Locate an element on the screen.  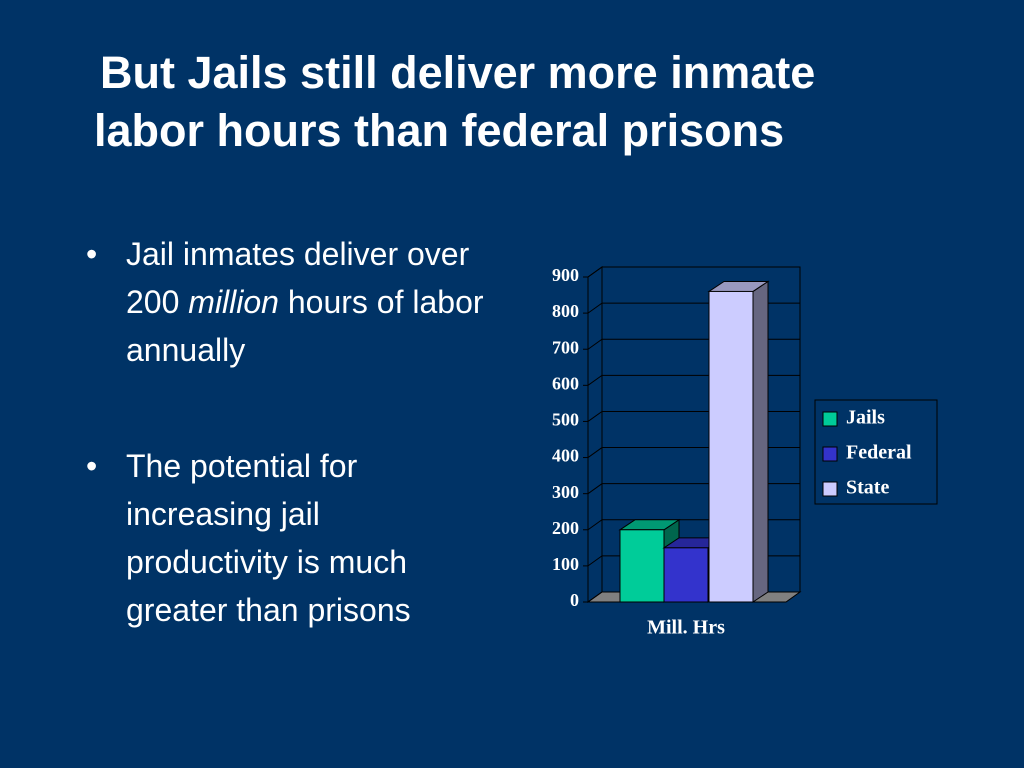
y-tick-label: 100 is located at coordinates (565, 564).